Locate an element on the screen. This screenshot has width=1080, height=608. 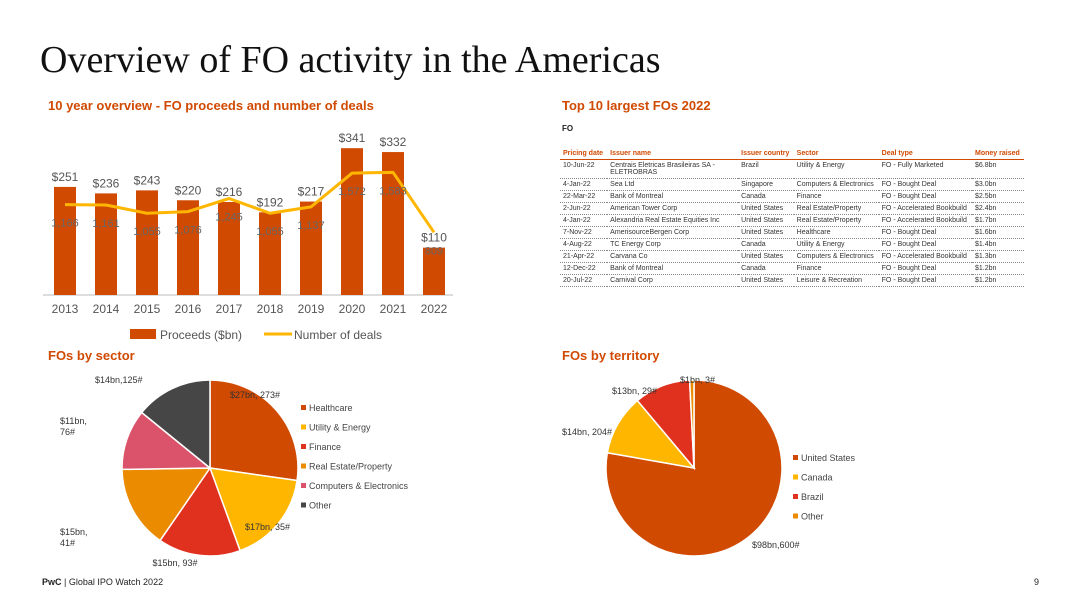
year-tick-label: 2019 is located at coordinates (311, 309).